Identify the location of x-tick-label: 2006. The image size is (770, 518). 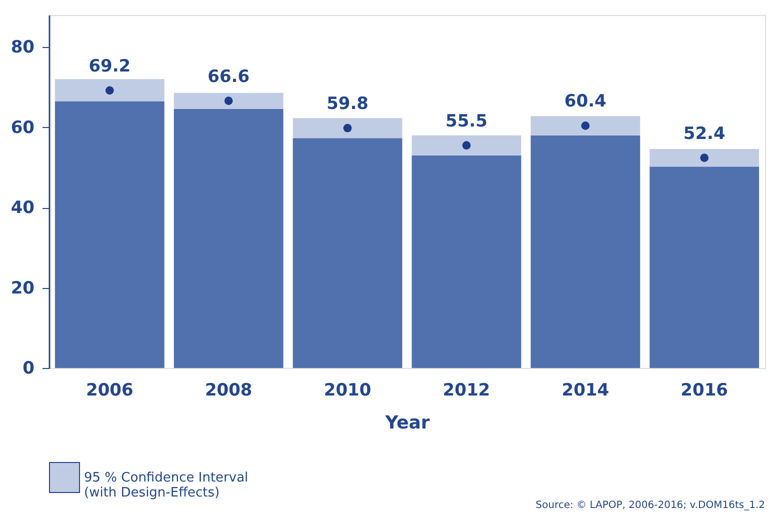
(110, 390).